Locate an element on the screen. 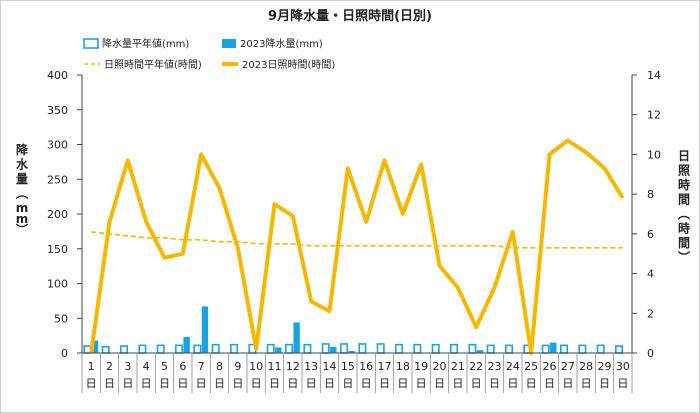  y-right-label-char: 照 is located at coordinates (684, 170).